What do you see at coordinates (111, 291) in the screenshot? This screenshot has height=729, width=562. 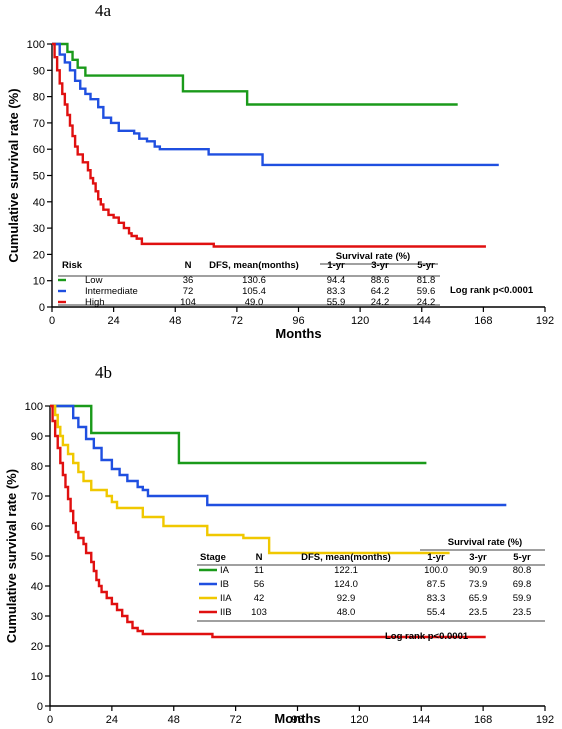 I see `table-row-label: Intermediate` at bounding box center [111, 291].